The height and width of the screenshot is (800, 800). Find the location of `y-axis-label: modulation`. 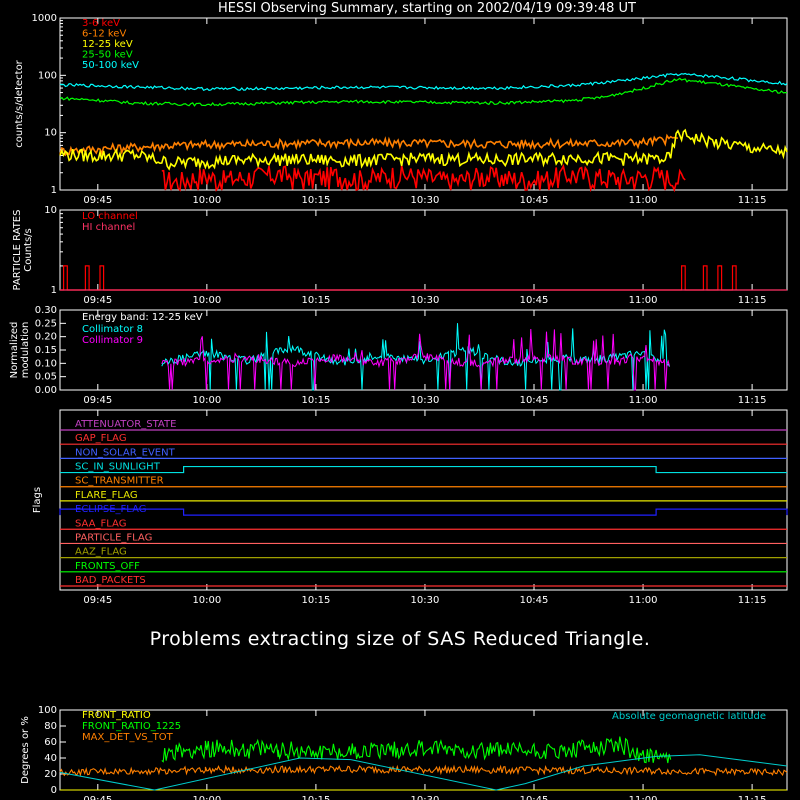

y-axis-label: modulation is located at coordinates (25, 350).